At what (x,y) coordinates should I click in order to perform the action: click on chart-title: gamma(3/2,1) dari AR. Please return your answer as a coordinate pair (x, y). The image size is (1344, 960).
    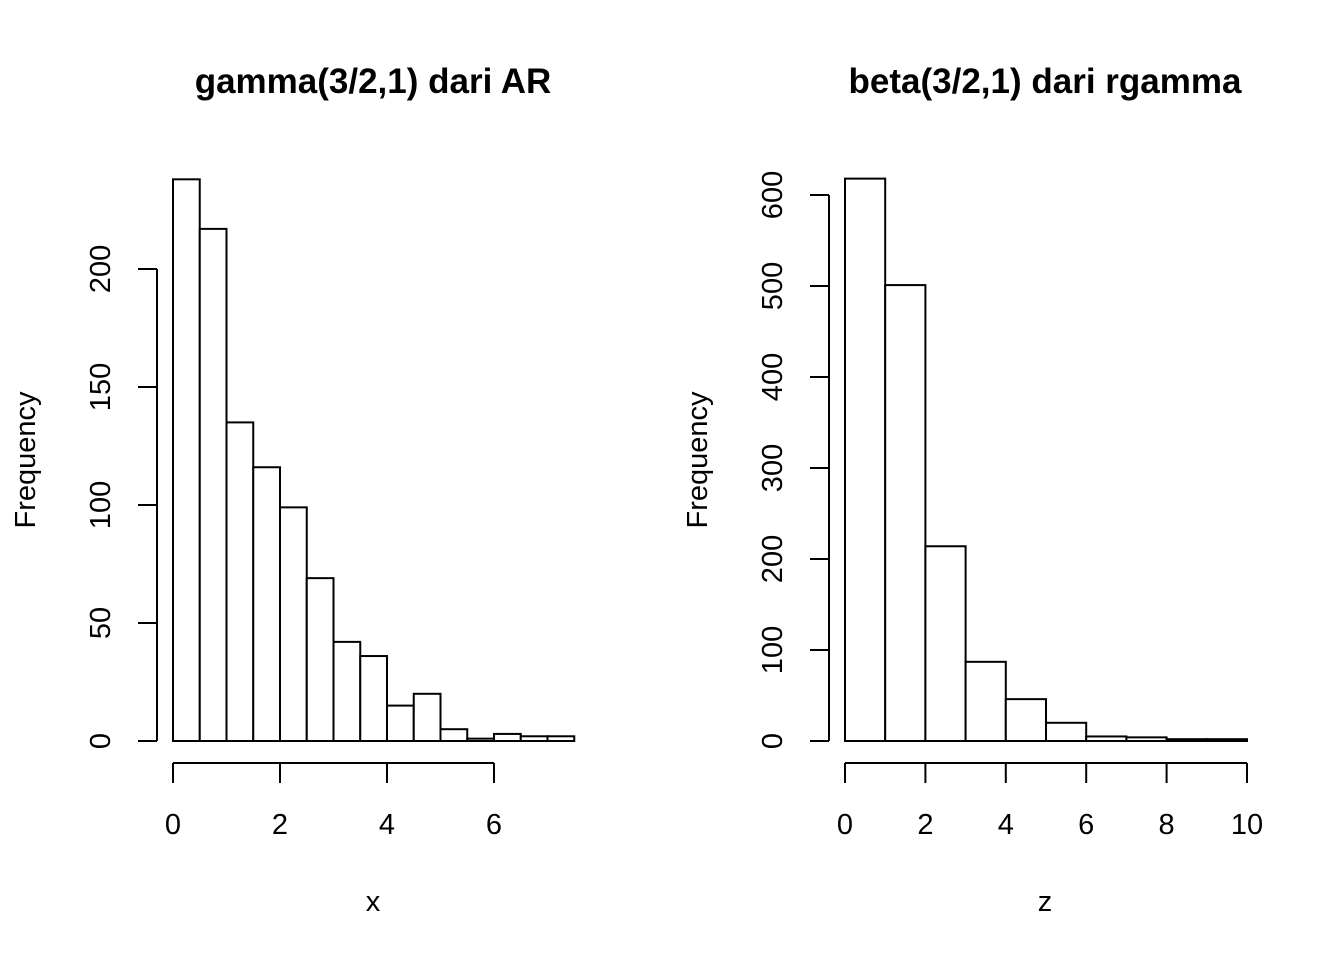
    Looking at the image, I should click on (373, 81).